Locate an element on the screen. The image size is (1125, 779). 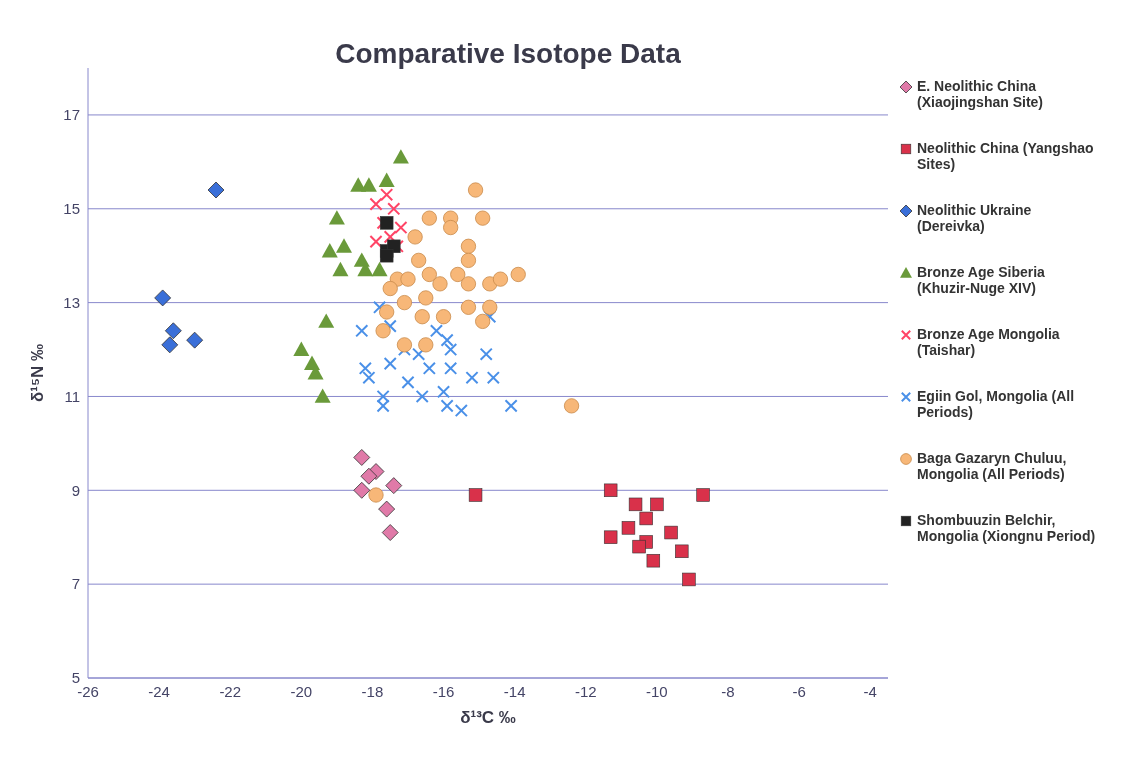
y-tick-label: 7 is located at coordinates (75, 584).